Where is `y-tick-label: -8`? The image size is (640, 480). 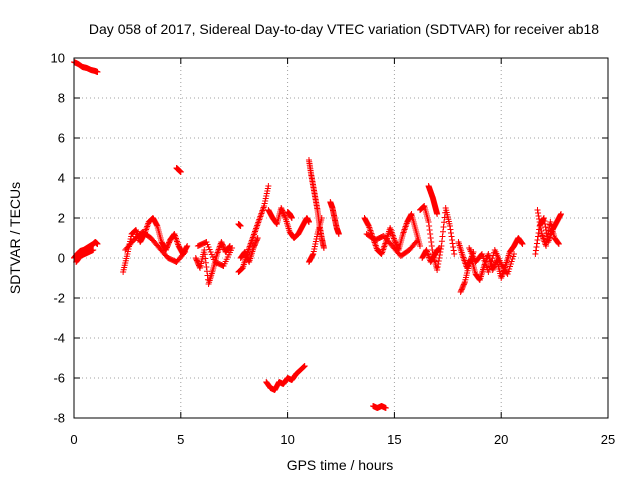 y-tick-label: -8 is located at coordinates (59, 418).